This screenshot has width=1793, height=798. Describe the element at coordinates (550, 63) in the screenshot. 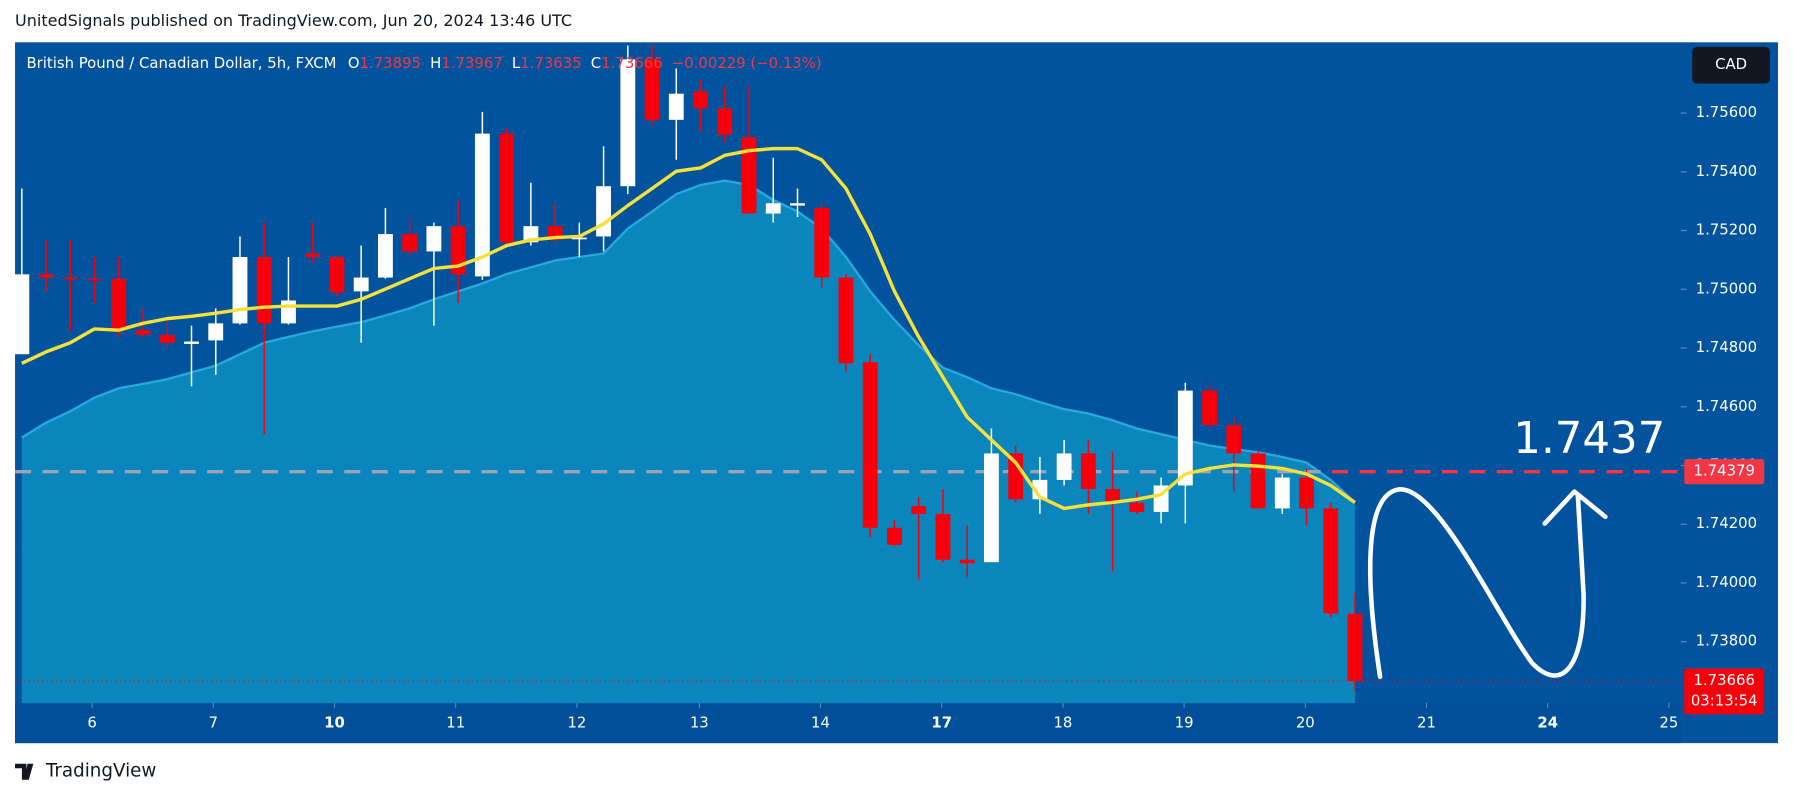

I see `ohlc-value: 1.73635` at that location.